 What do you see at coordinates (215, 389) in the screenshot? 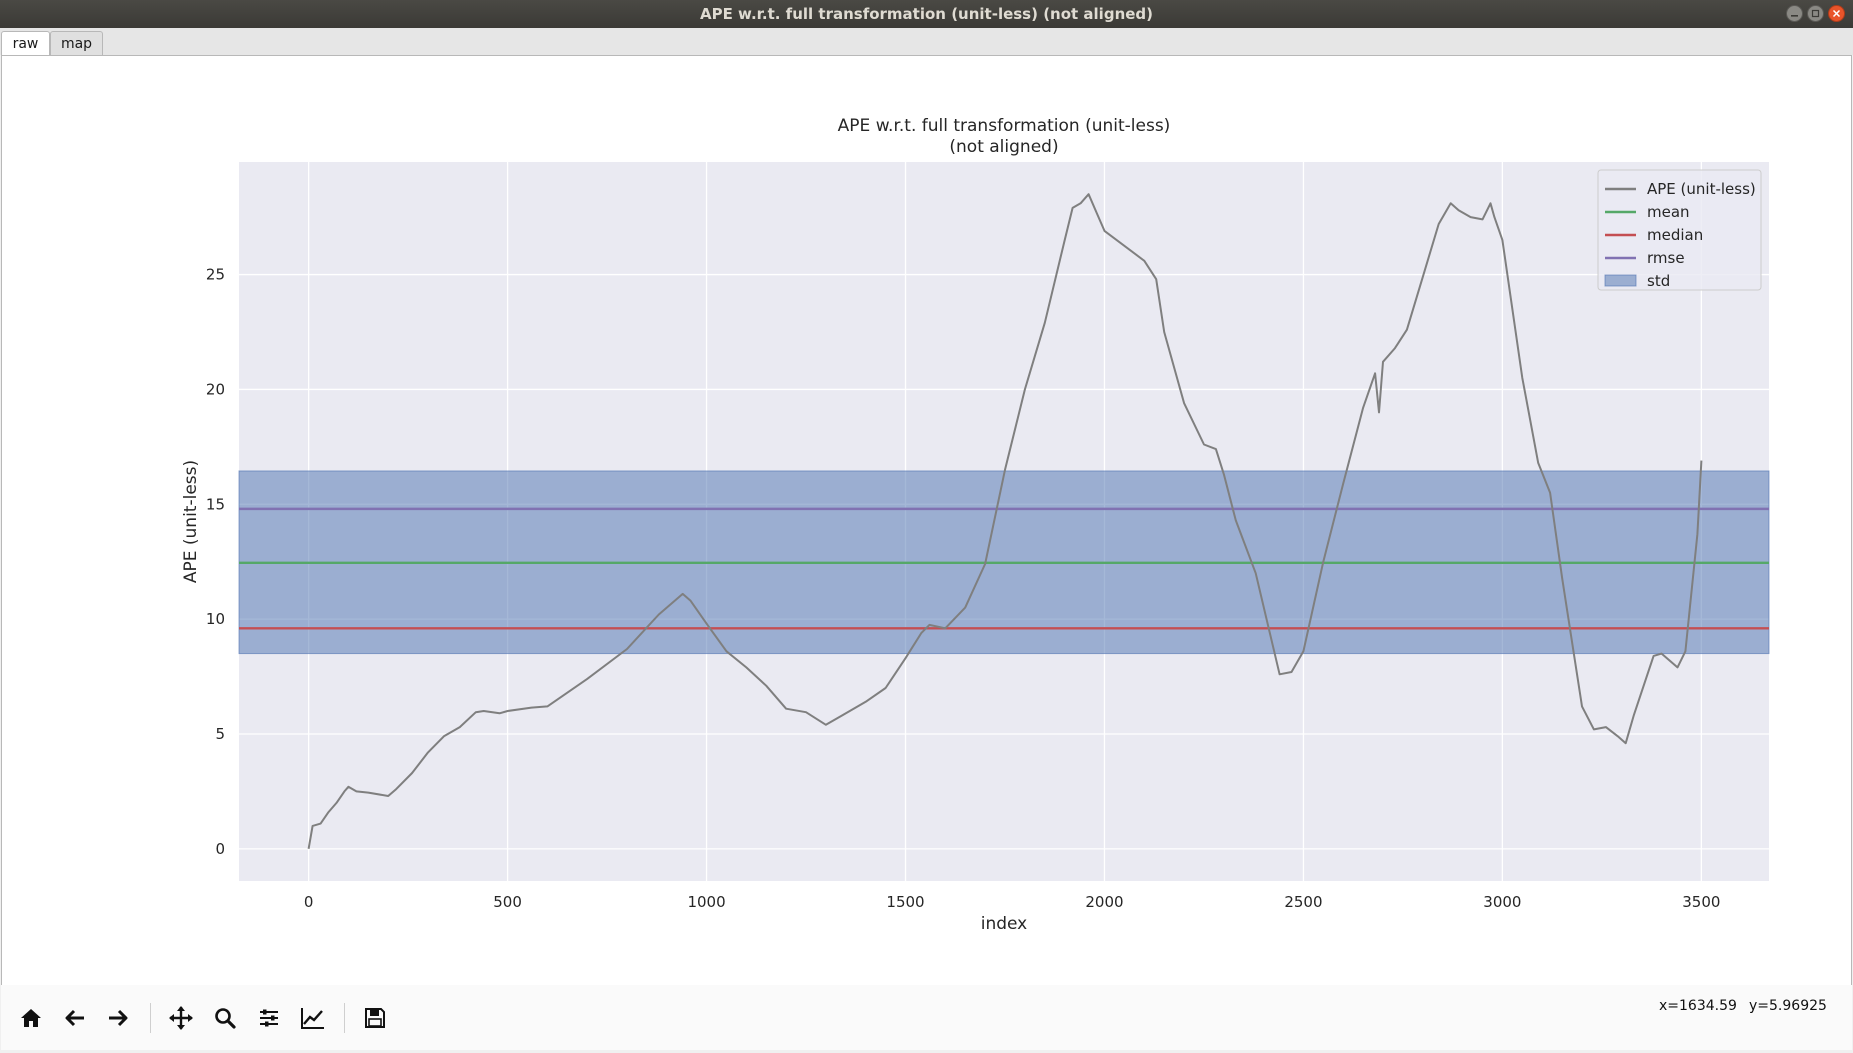
I see `y-tick-label: 20` at bounding box center [215, 389].